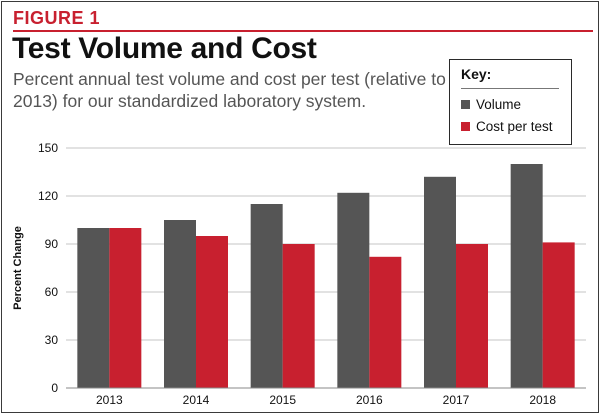 Image resolution: width=600 pixels, height=414 pixels. What do you see at coordinates (514, 126) in the screenshot?
I see `legend-label-cost: Cost per test` at bounding box center [514, 126].